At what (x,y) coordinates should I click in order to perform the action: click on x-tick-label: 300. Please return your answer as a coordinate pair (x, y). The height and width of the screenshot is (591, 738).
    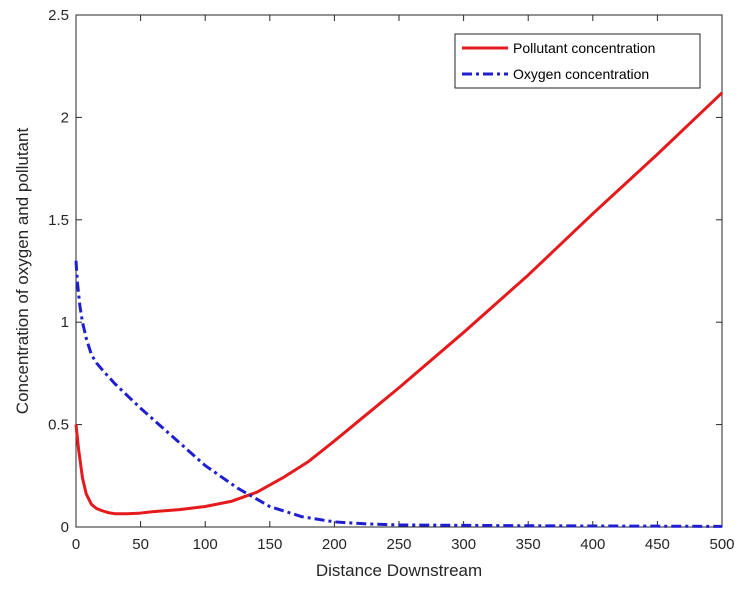
    Looking at the image, I should click on (463, 544).